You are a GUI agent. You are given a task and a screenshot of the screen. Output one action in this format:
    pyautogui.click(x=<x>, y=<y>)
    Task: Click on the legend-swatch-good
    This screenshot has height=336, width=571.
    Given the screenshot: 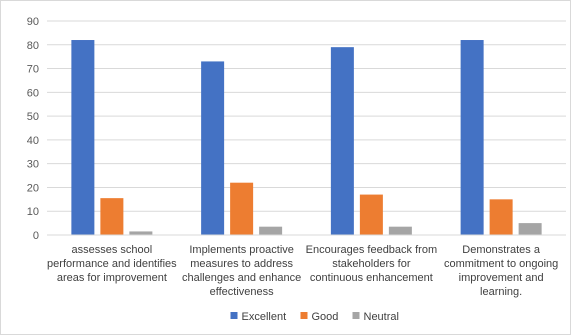 What is the action you would take?
    pyautogui.click(x=304, y=315)
    